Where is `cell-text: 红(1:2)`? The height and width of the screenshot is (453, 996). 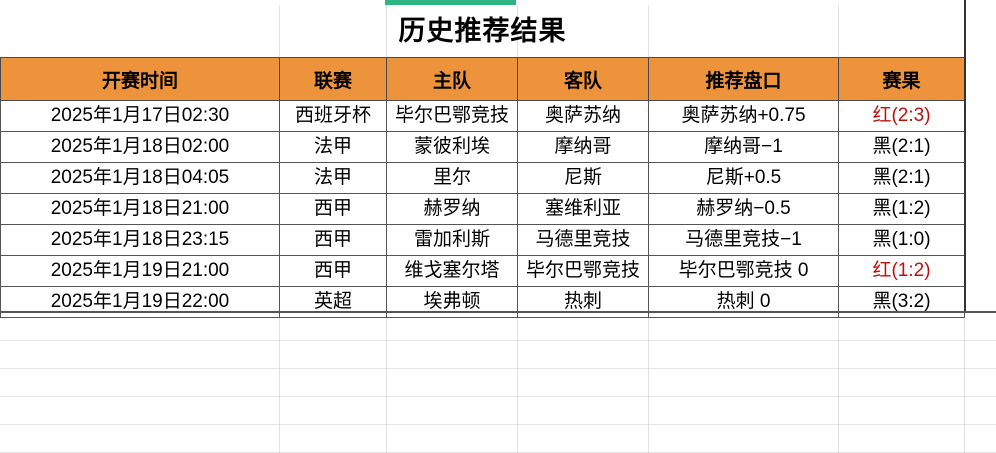
cell-text: 红(1:2) is located at coordinates (901, 270).